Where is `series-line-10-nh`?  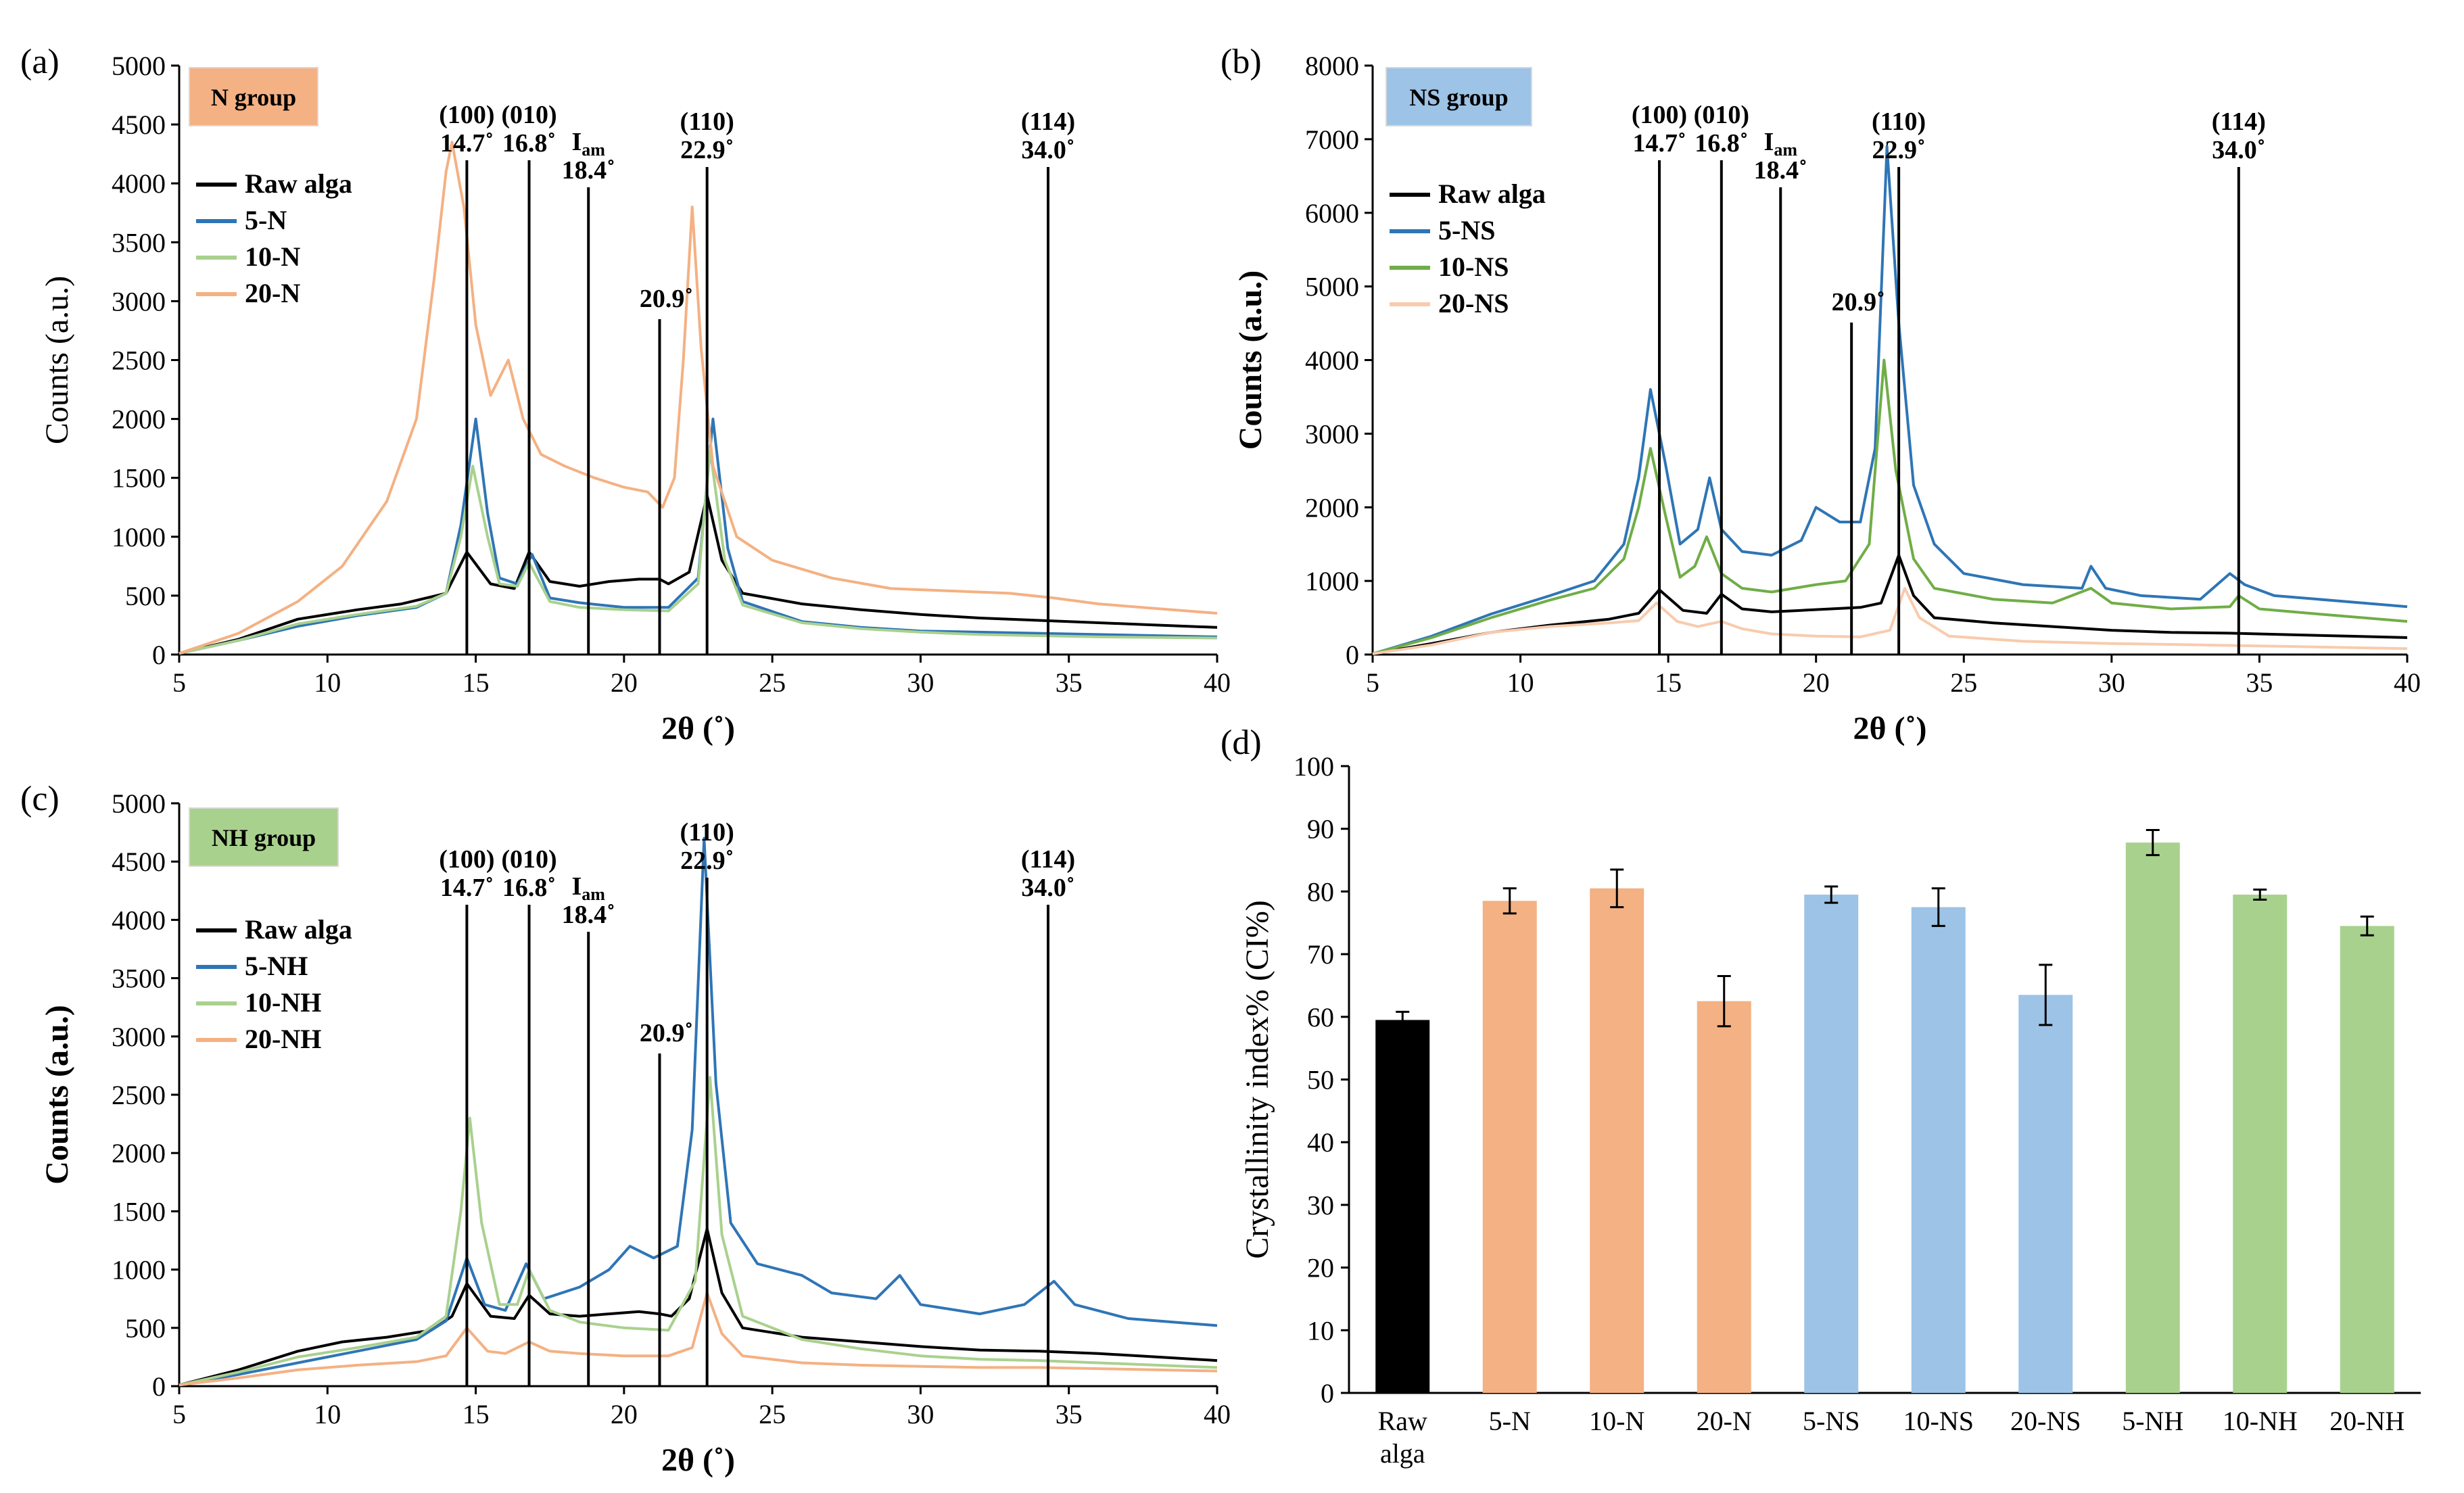 series-line-10-nh is located at coordinates (699, 1231).